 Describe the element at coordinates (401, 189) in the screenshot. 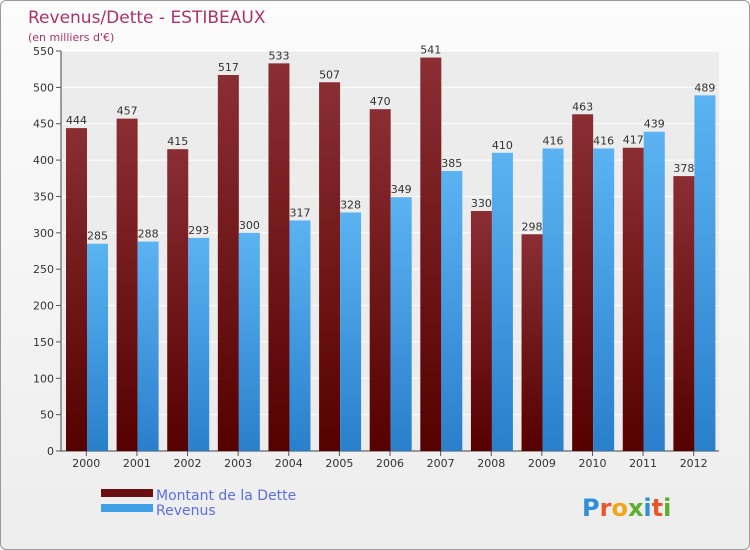

I see `data-label-revenus-2006: 349` at that location.